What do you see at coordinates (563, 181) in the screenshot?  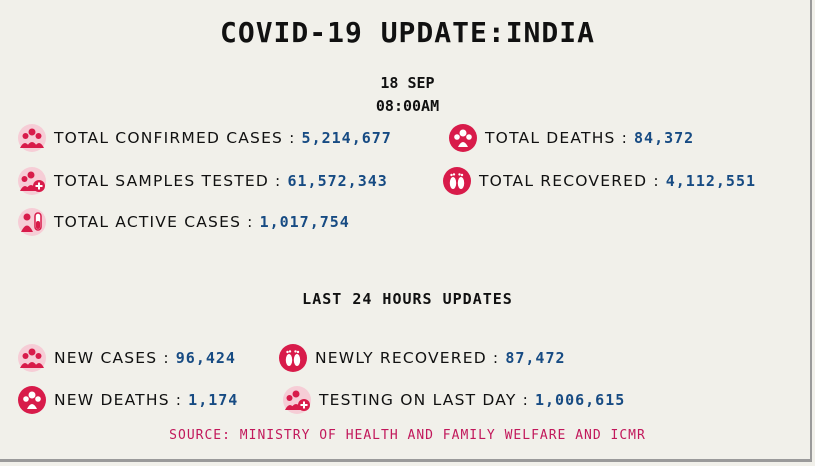 I see `stat-label: TOTAL RECOVERED` at bounding box center [563, 181].